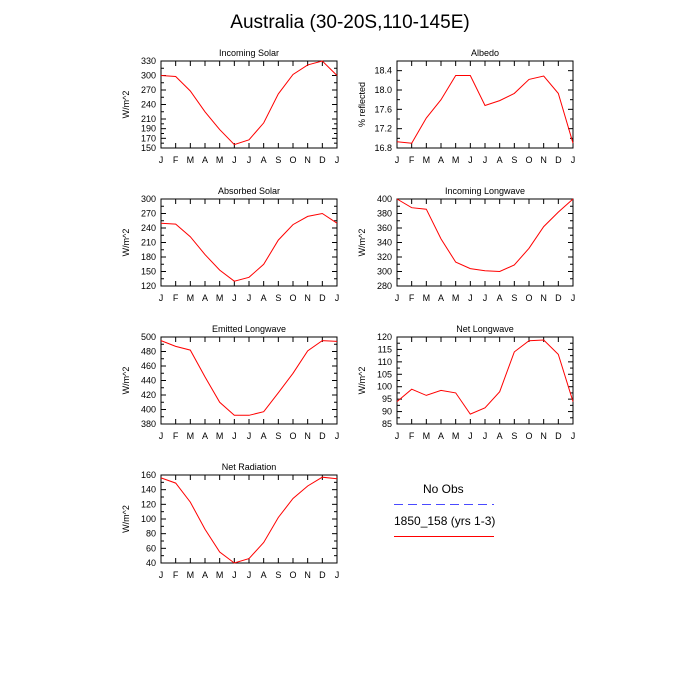 The height and width of the screenshot is (700, 700). Describe the element at coordinates (383, 71) in the screenshot. I see `y-tick-label: 18.4` at that location.